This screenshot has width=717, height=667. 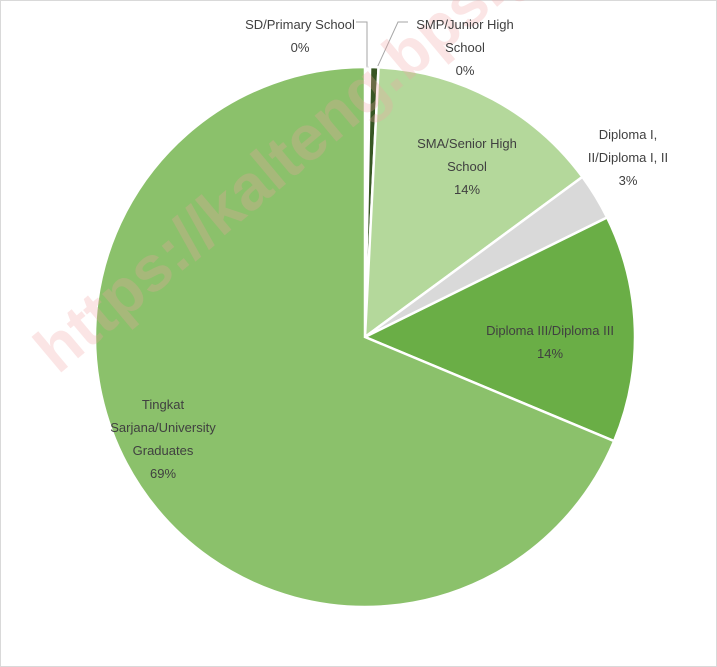 I want to click on slice-label: SMA/Senior High School 14%, so click(x=467, y=166).